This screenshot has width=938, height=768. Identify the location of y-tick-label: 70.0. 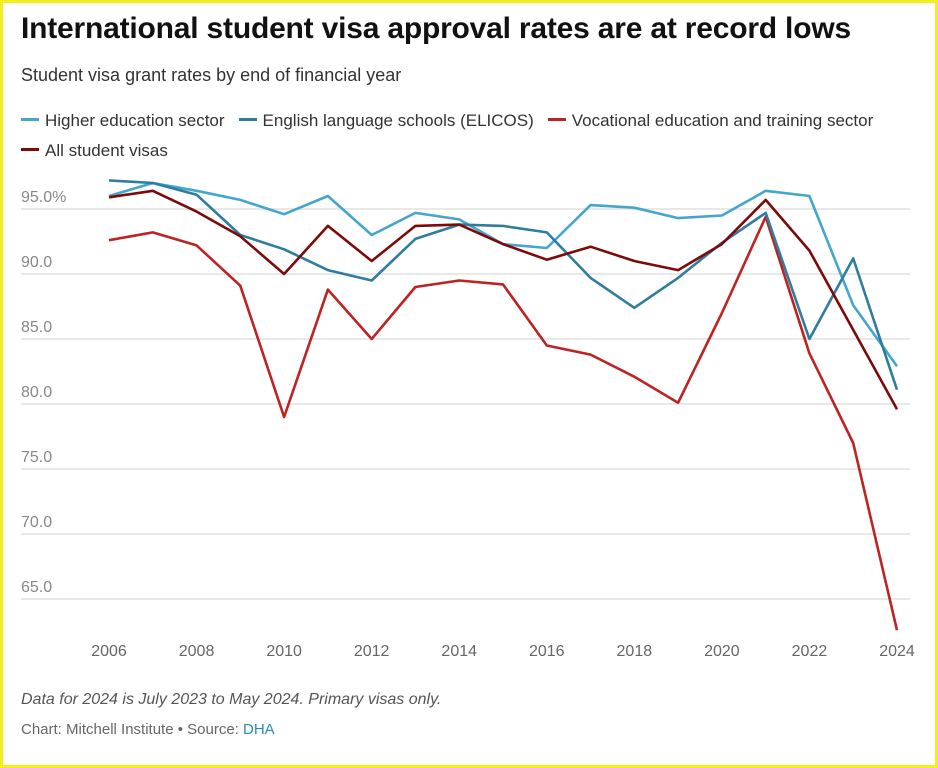
(36, 522).